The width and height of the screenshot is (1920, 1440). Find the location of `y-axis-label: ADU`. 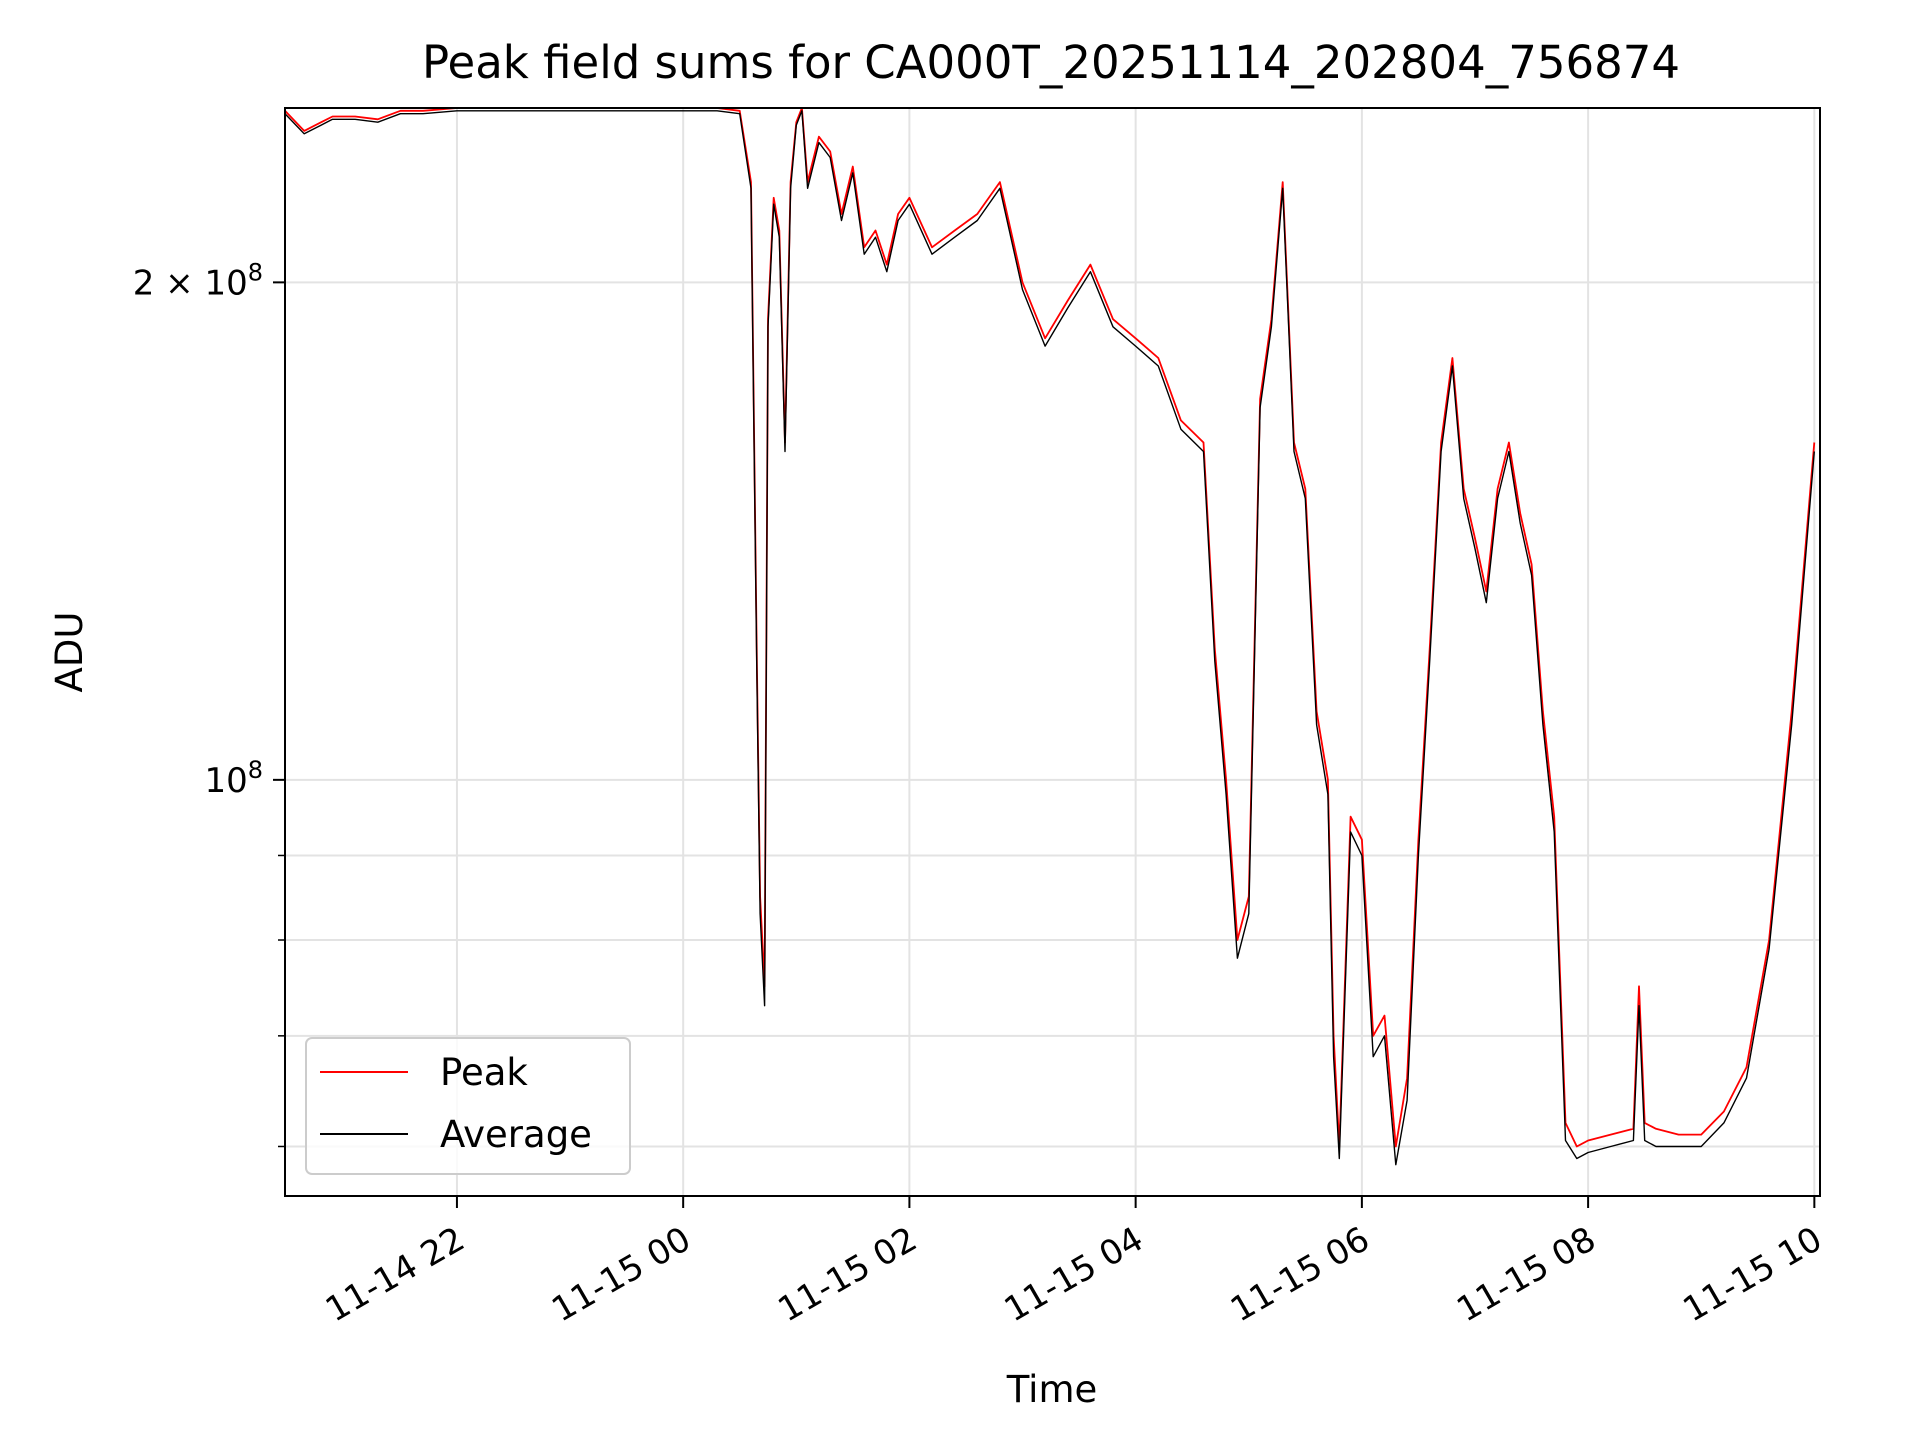

y-axis-label: ADU is located at coordinates (69, 652).